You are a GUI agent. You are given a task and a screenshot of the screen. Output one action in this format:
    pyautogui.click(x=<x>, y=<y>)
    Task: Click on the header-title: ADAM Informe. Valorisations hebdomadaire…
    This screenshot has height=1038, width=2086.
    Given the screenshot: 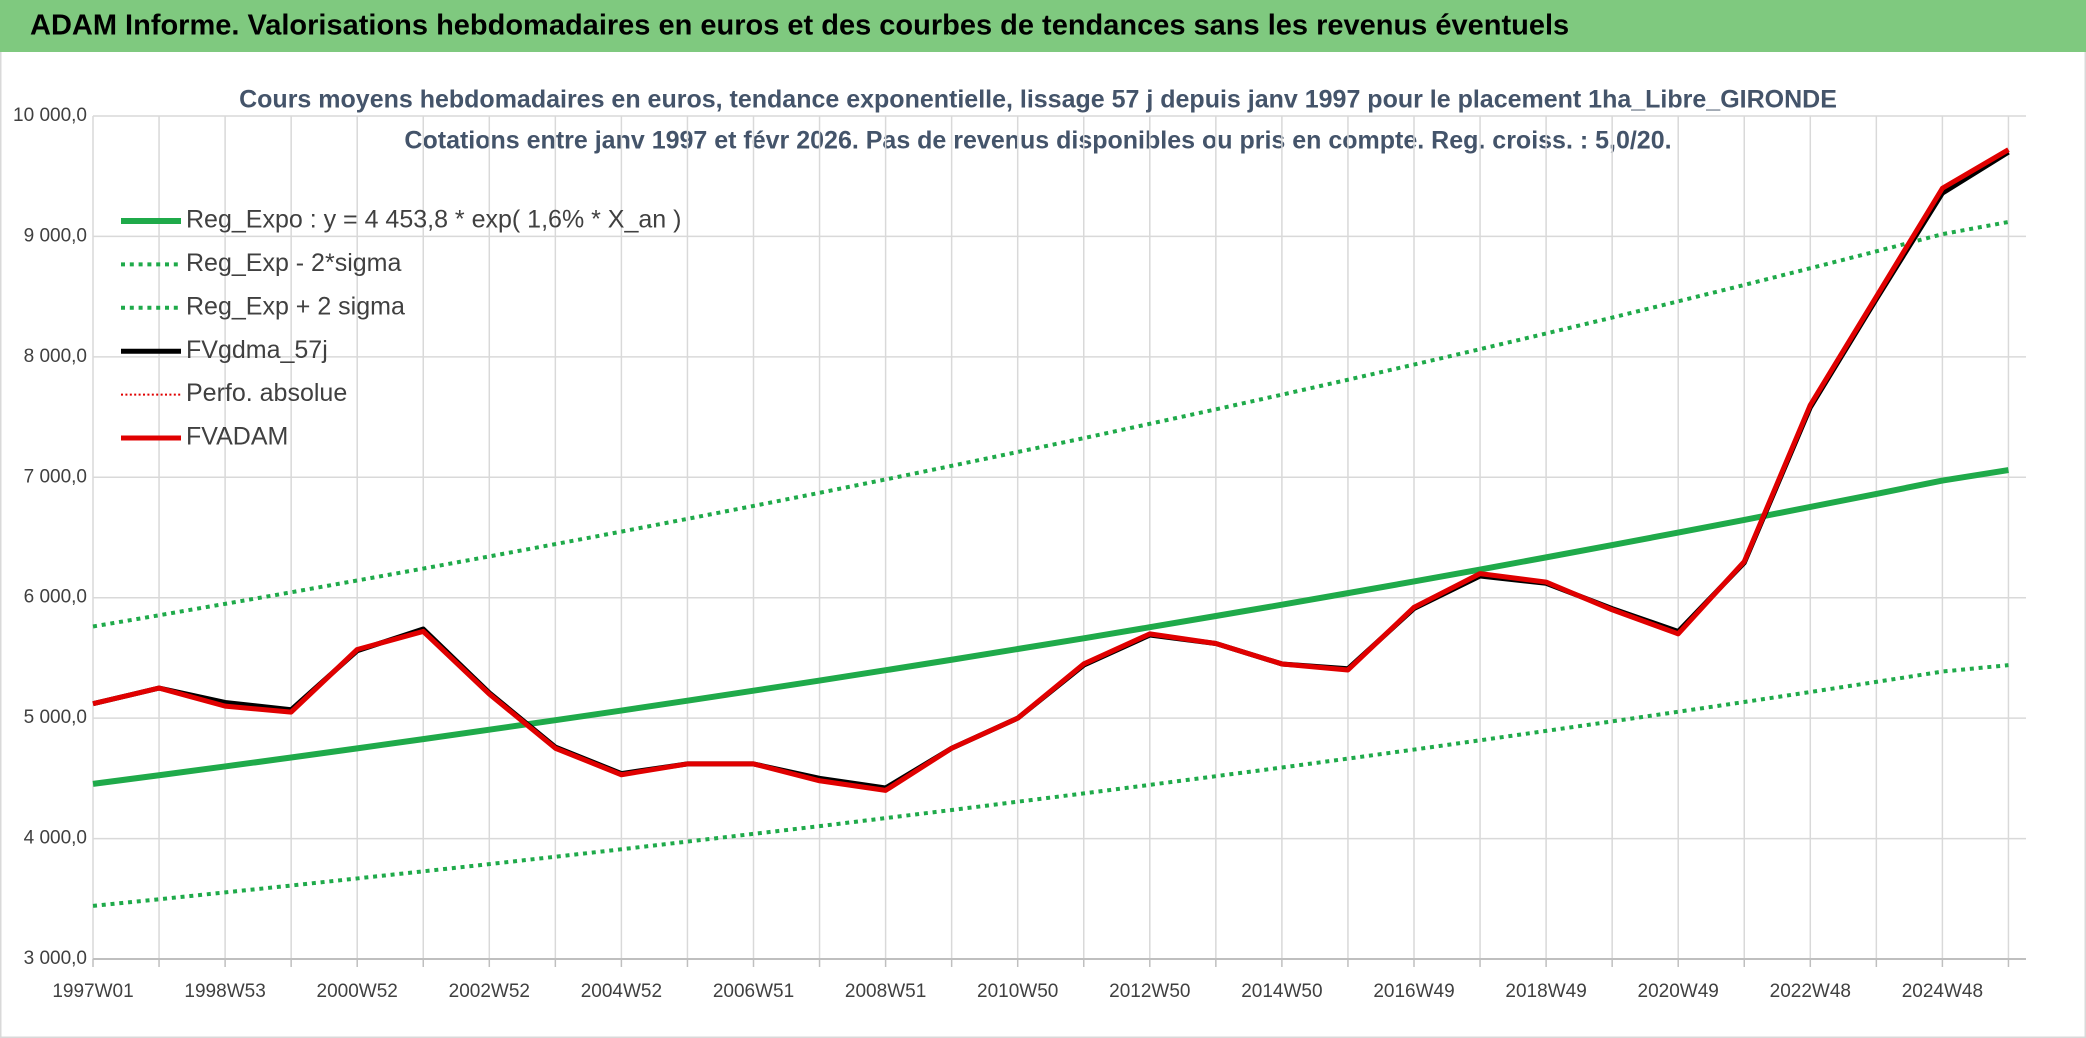 What is the action you would take?
    pyautogui.click(x=799, y=26)
    